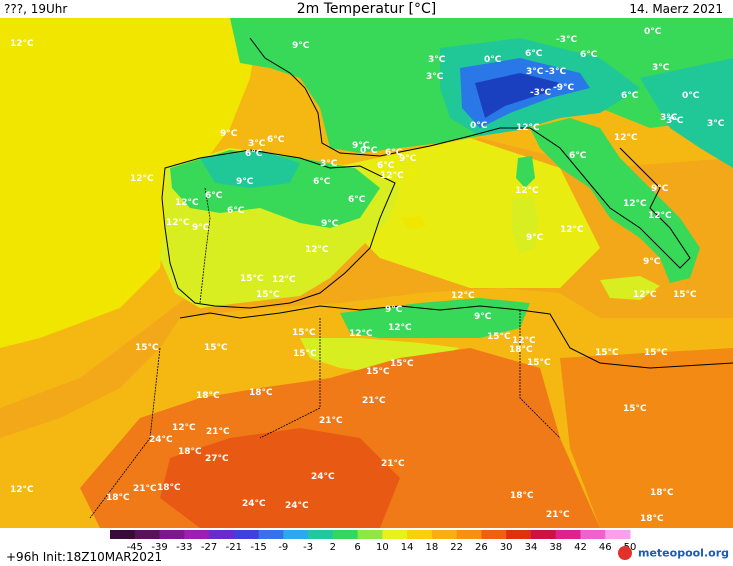 The width and height of the screenshot is (733, 566). What do you see at coordinates (630, 288) in the screenshot?
I see `sicily` at bounding box center [630, 288].